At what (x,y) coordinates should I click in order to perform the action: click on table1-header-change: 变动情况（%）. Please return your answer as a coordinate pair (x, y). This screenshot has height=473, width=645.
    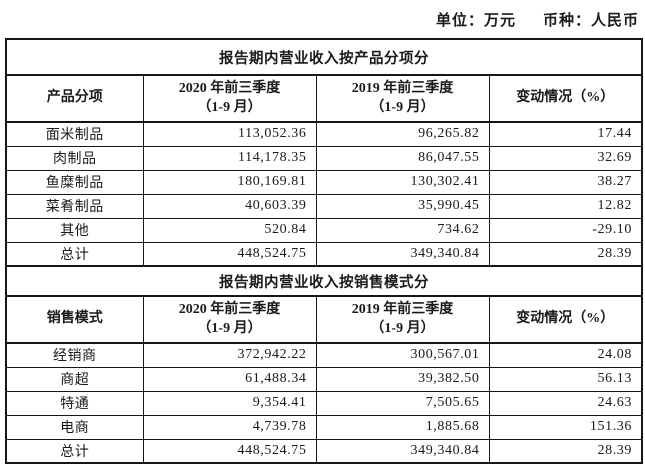
    Looking at the image, I should click on (565, 98).